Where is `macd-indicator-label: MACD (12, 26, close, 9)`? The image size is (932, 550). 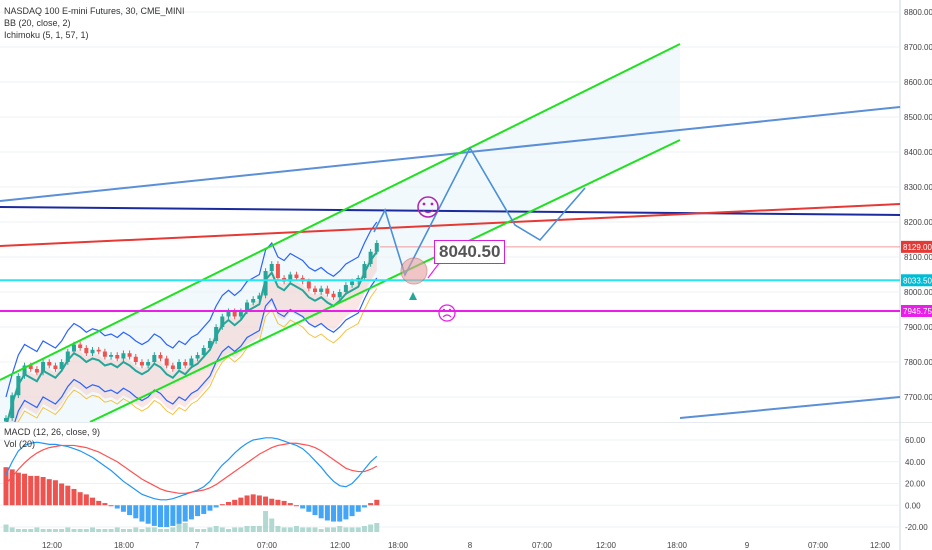 macd-indicator-label: MACD (12, 26, close, 9) is located at coordinates (52, 432).